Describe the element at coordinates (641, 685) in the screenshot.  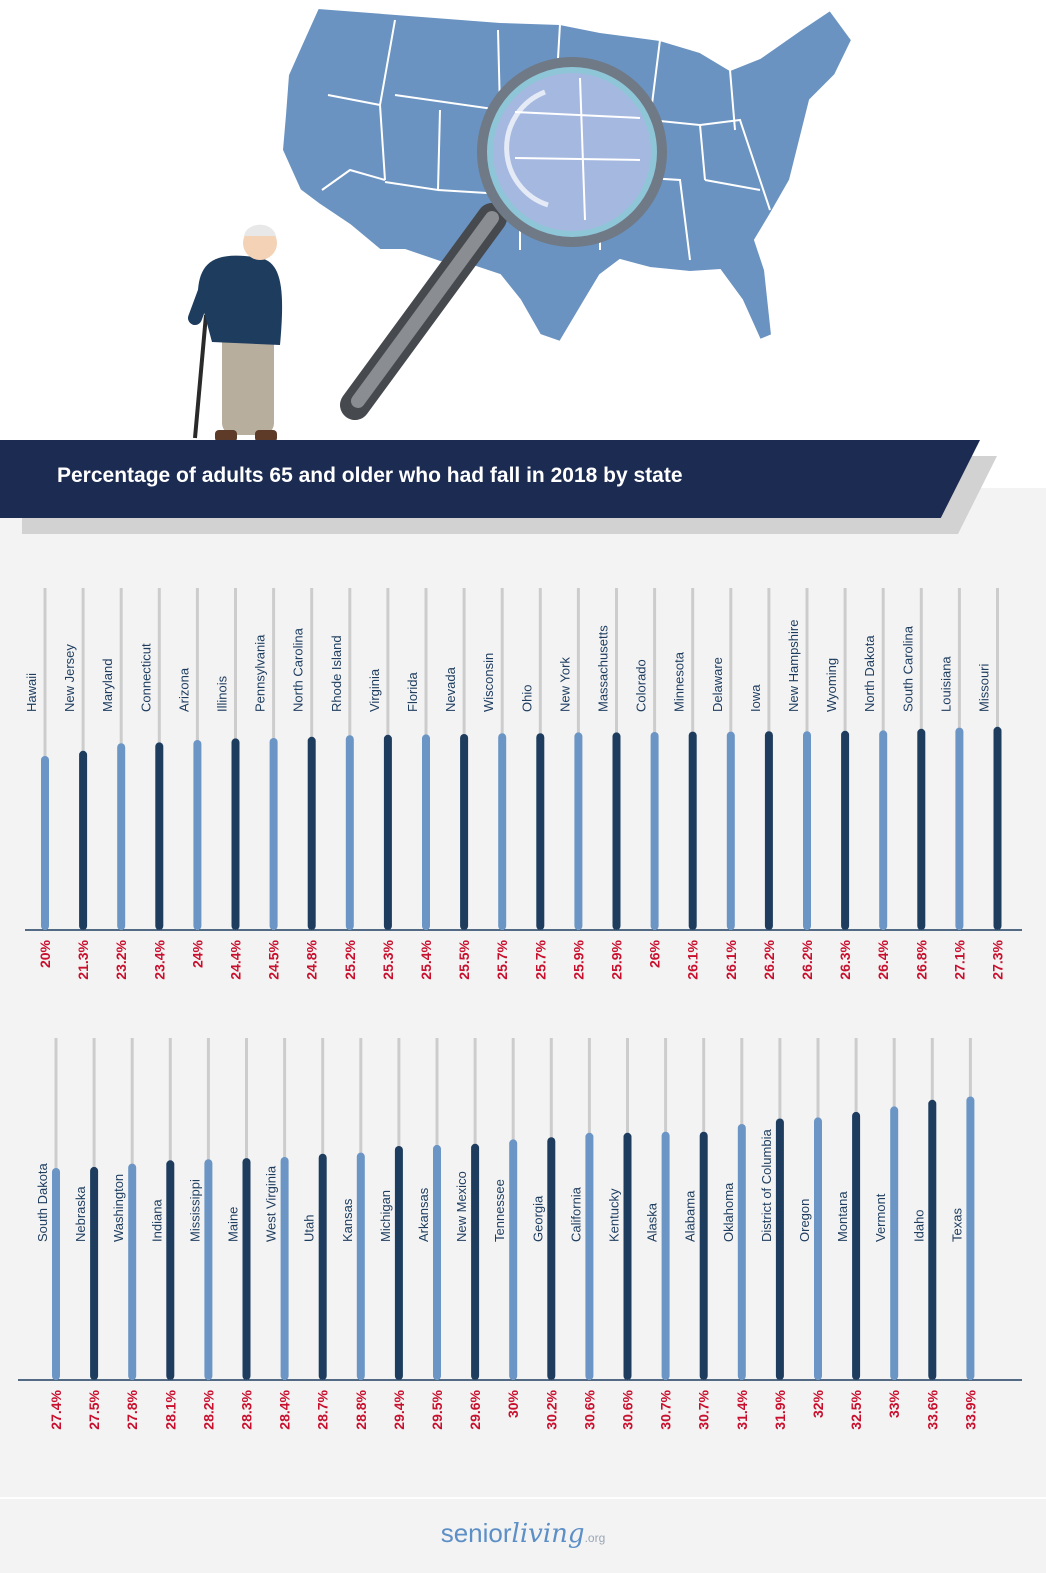
I see `category-label: Colorado` at that location.